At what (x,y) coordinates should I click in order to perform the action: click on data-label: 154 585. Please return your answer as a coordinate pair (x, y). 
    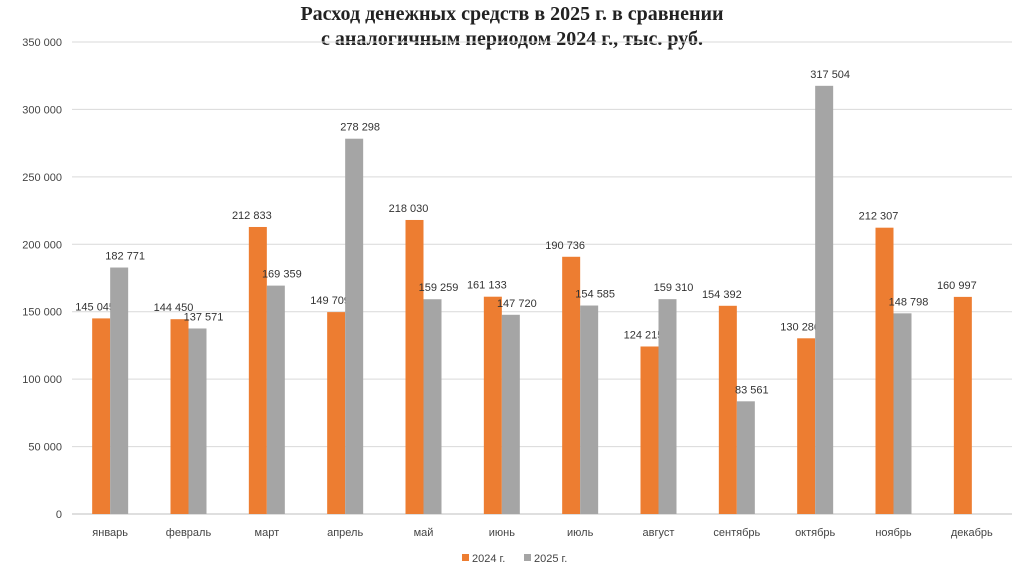
    Looking at the image, I should click on (595, 295).